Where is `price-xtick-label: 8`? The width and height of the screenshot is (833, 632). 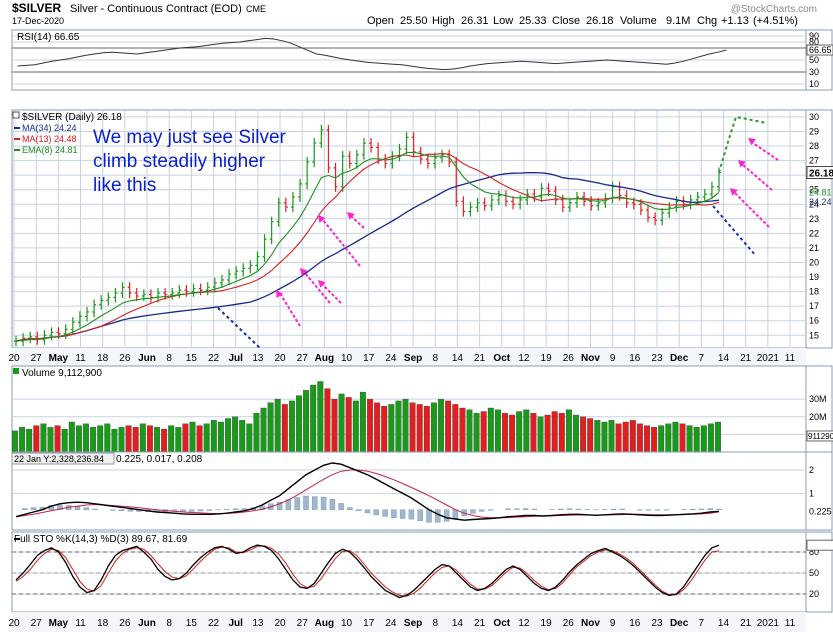
price-xtick-label: 8 is located at coordinates (169, 358).